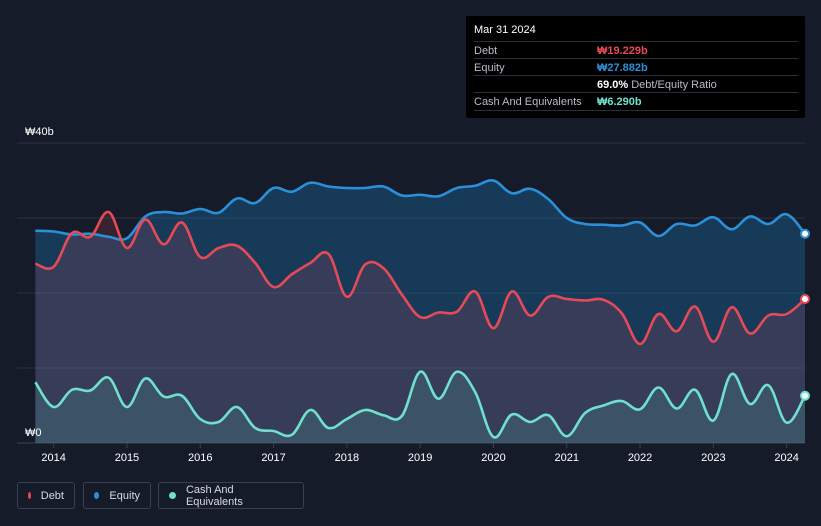 This screenshot has width=821, height=526. What do you see at coordinates (347, 458) in the screenshot?
I see `x-tick-label: 2018` at bounding box center [347, 458].